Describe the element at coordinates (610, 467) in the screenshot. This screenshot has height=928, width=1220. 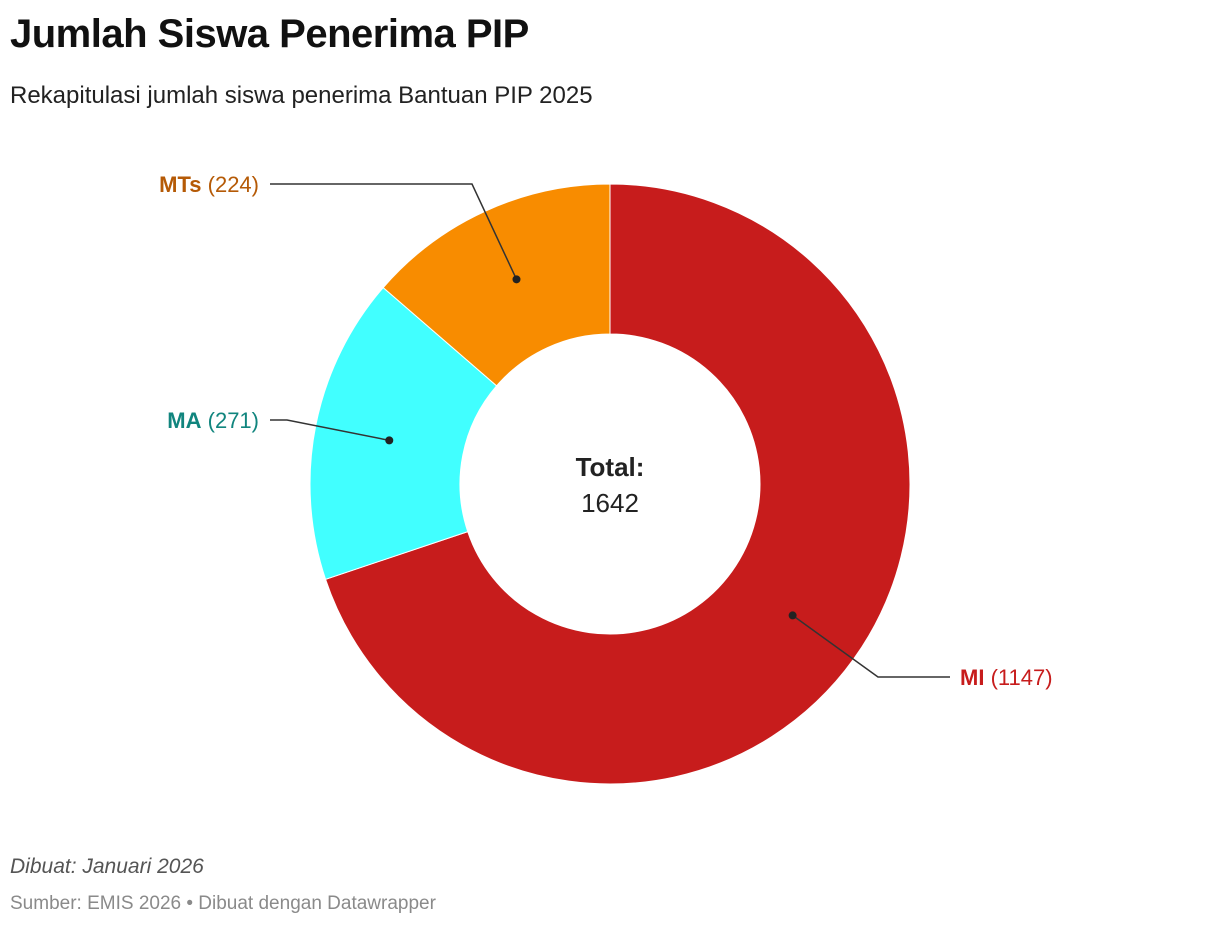
I see `center-total-label: Total:` at that location.